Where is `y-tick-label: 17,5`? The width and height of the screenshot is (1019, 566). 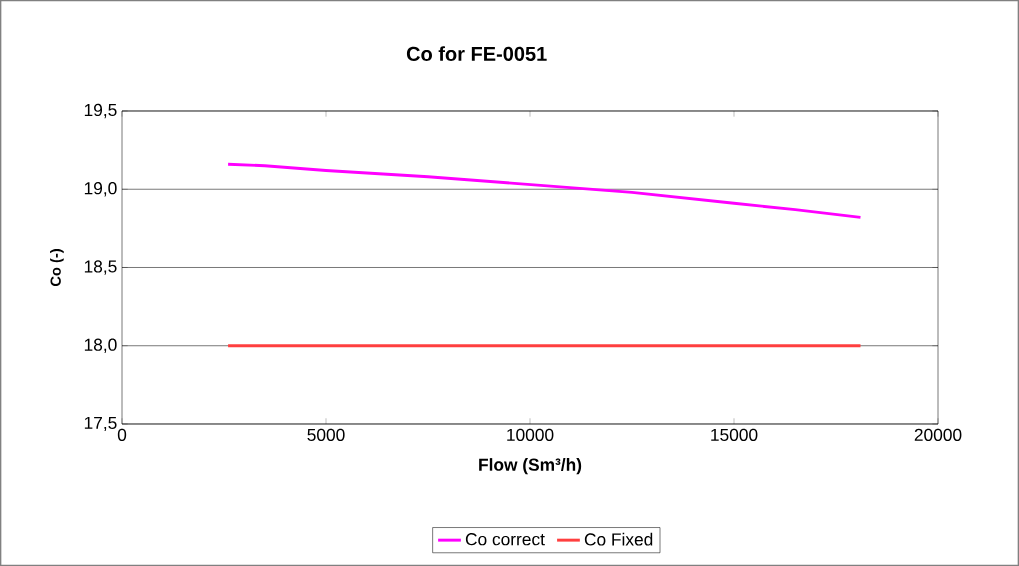 y-tick-label: 17,5 is located at coordinates (100, 424).